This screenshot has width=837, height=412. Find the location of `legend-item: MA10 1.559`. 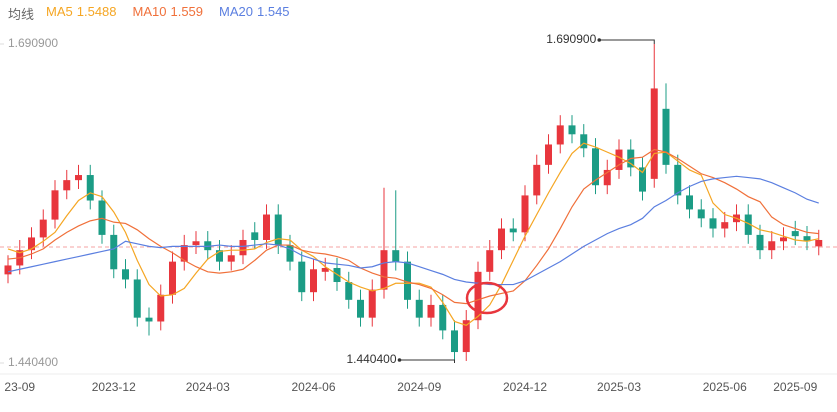

legend-item: MA10 1.559 is located at coordinates (170, 13).